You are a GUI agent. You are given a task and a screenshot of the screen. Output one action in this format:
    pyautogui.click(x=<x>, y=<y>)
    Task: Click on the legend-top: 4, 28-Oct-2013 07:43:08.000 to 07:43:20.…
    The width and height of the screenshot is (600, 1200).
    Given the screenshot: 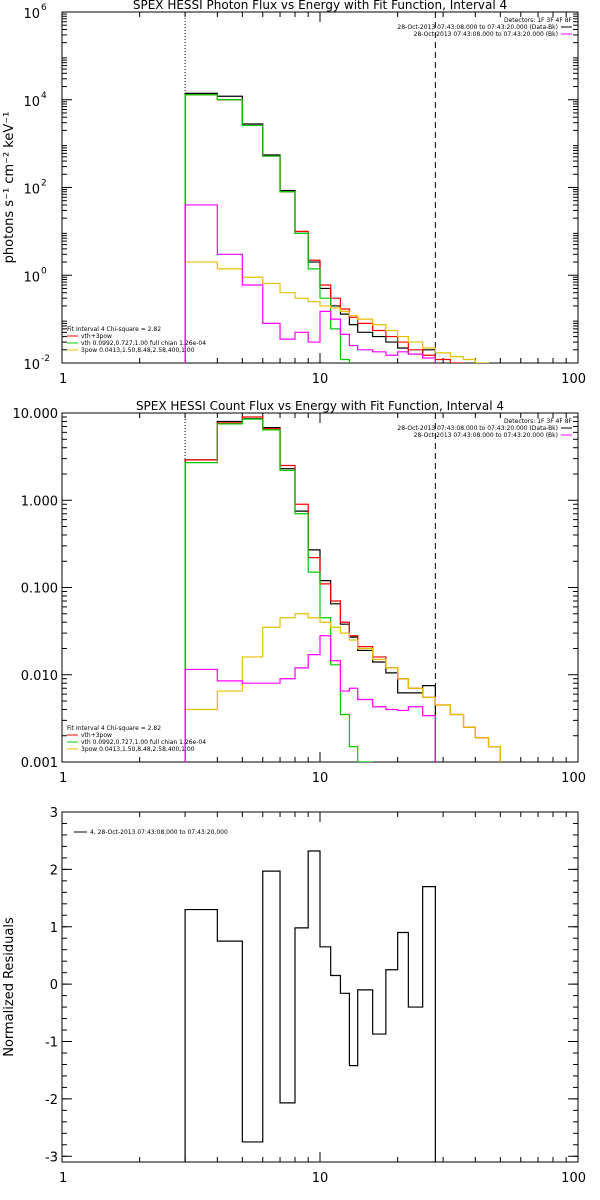 What is the action you would take?
    pyautogui.click(x=151, y=832)
    